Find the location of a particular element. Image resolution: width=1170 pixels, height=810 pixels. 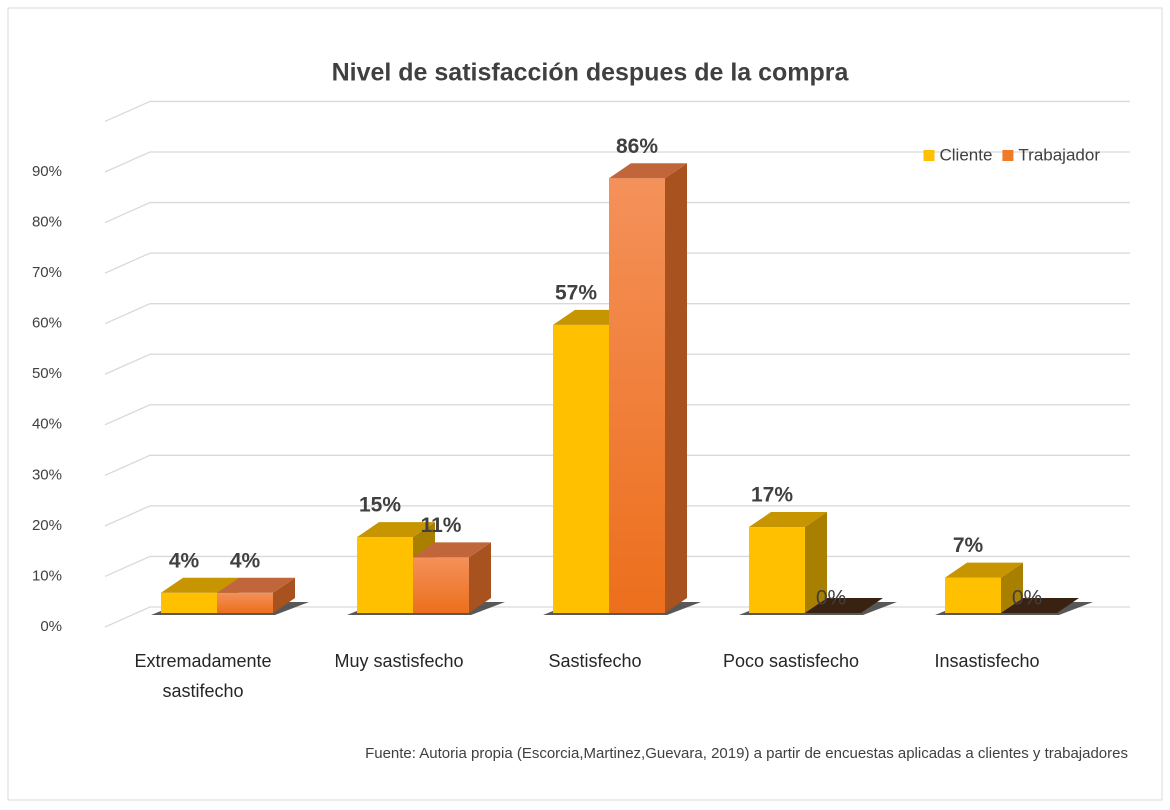

y-tick-label: 0% is located at coordinates (51, 626).